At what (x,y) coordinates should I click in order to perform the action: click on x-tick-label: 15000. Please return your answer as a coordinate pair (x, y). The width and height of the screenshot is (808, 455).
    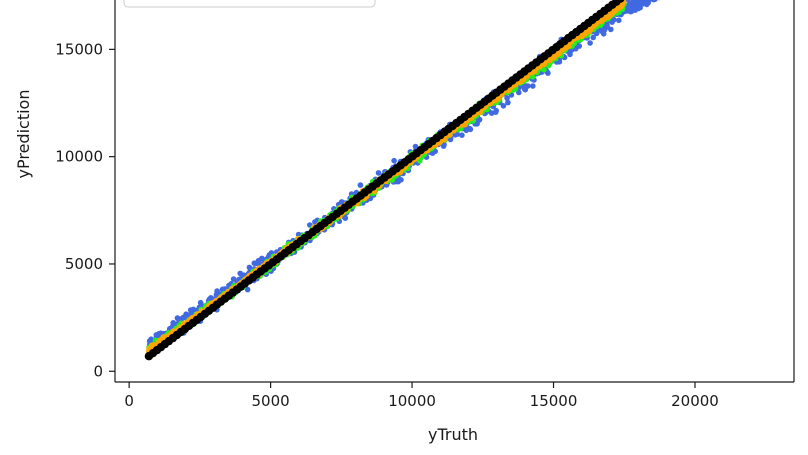
    Looking at the image, I should click on (554, 401).